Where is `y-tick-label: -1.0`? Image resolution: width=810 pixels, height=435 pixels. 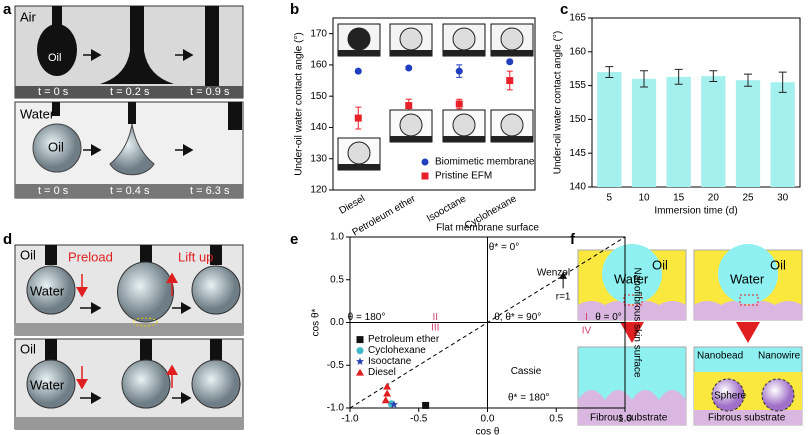
y-tick-label: -1.0 is located at coordinates (336, 408).